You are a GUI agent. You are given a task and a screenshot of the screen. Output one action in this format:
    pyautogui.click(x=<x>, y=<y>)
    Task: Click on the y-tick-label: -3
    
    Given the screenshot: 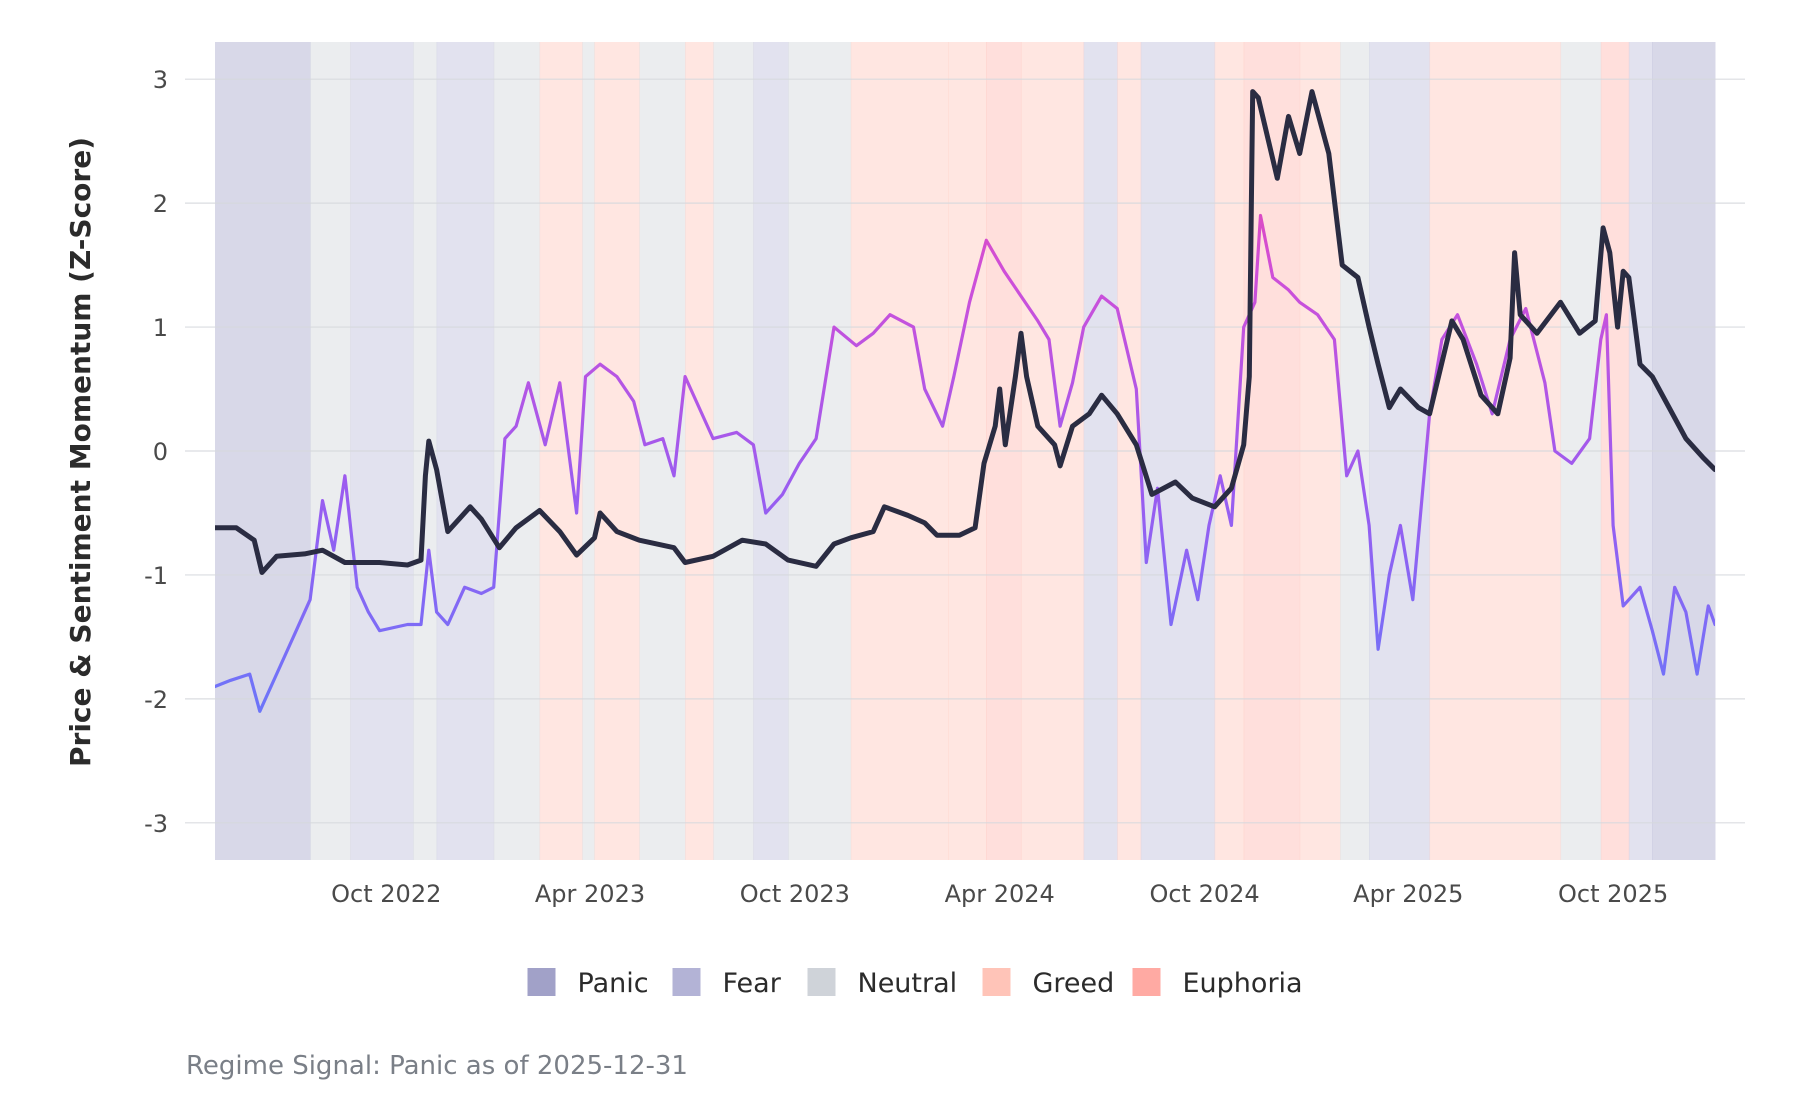 What is the action you would take?
    pyautogui.click(x=156, y=824)
    